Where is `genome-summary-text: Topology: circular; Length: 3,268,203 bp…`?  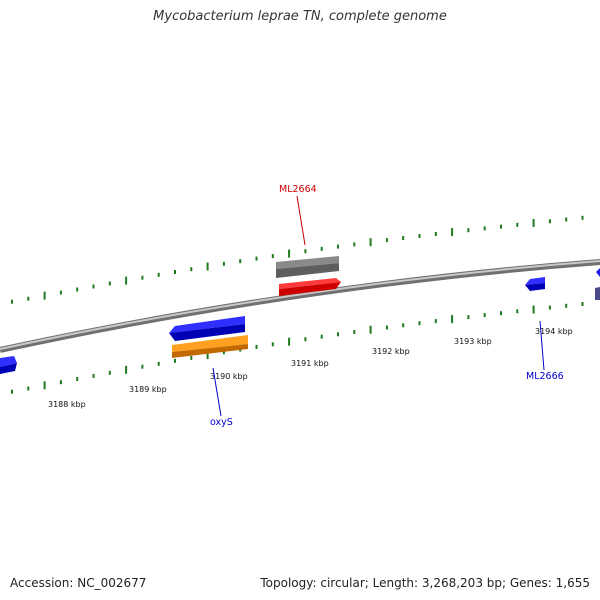
genome-summary-text: Topology: circular; Length: 3,268,203 bp… is located at coordinates (425, 583).